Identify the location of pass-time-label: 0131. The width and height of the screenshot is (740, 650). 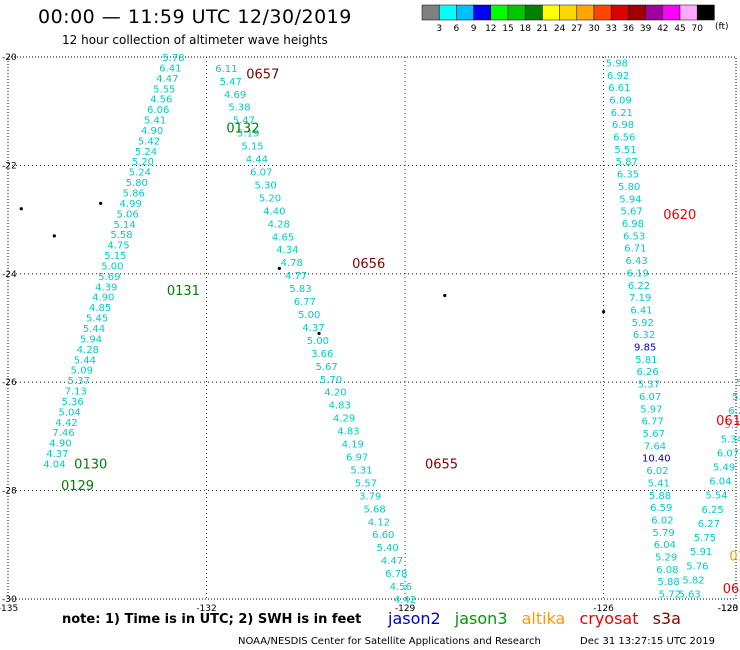
(183, 291).